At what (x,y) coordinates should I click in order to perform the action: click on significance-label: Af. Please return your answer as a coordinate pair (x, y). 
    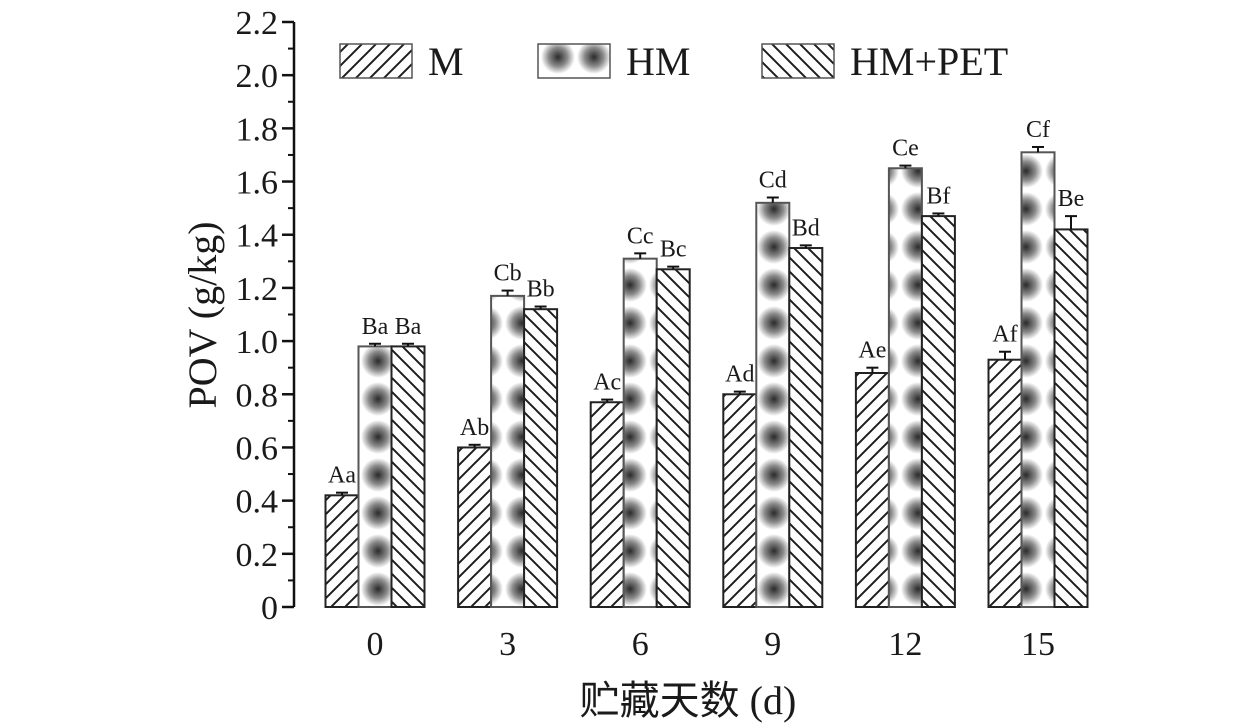
    Looking at the image, I should click on (1004, 335).